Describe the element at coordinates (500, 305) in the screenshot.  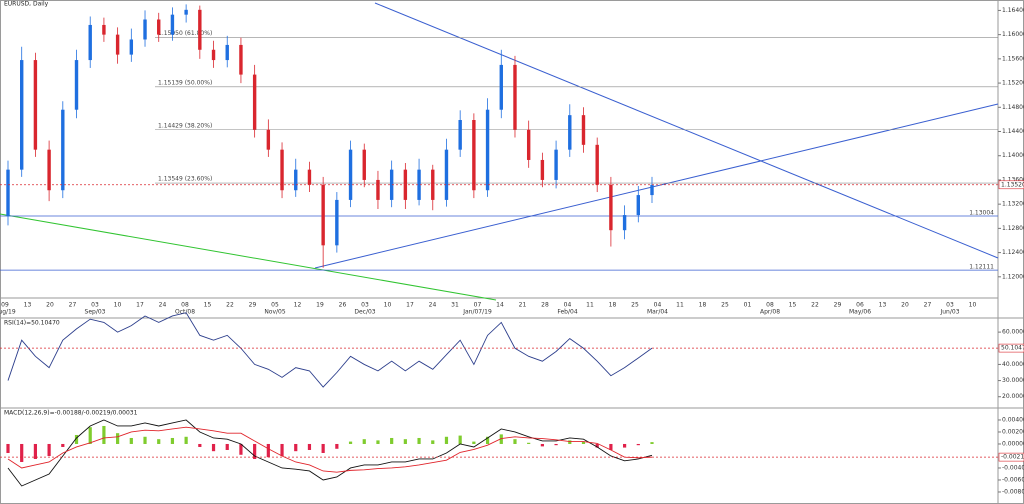
I see `x-tick-label: 14` at that location.